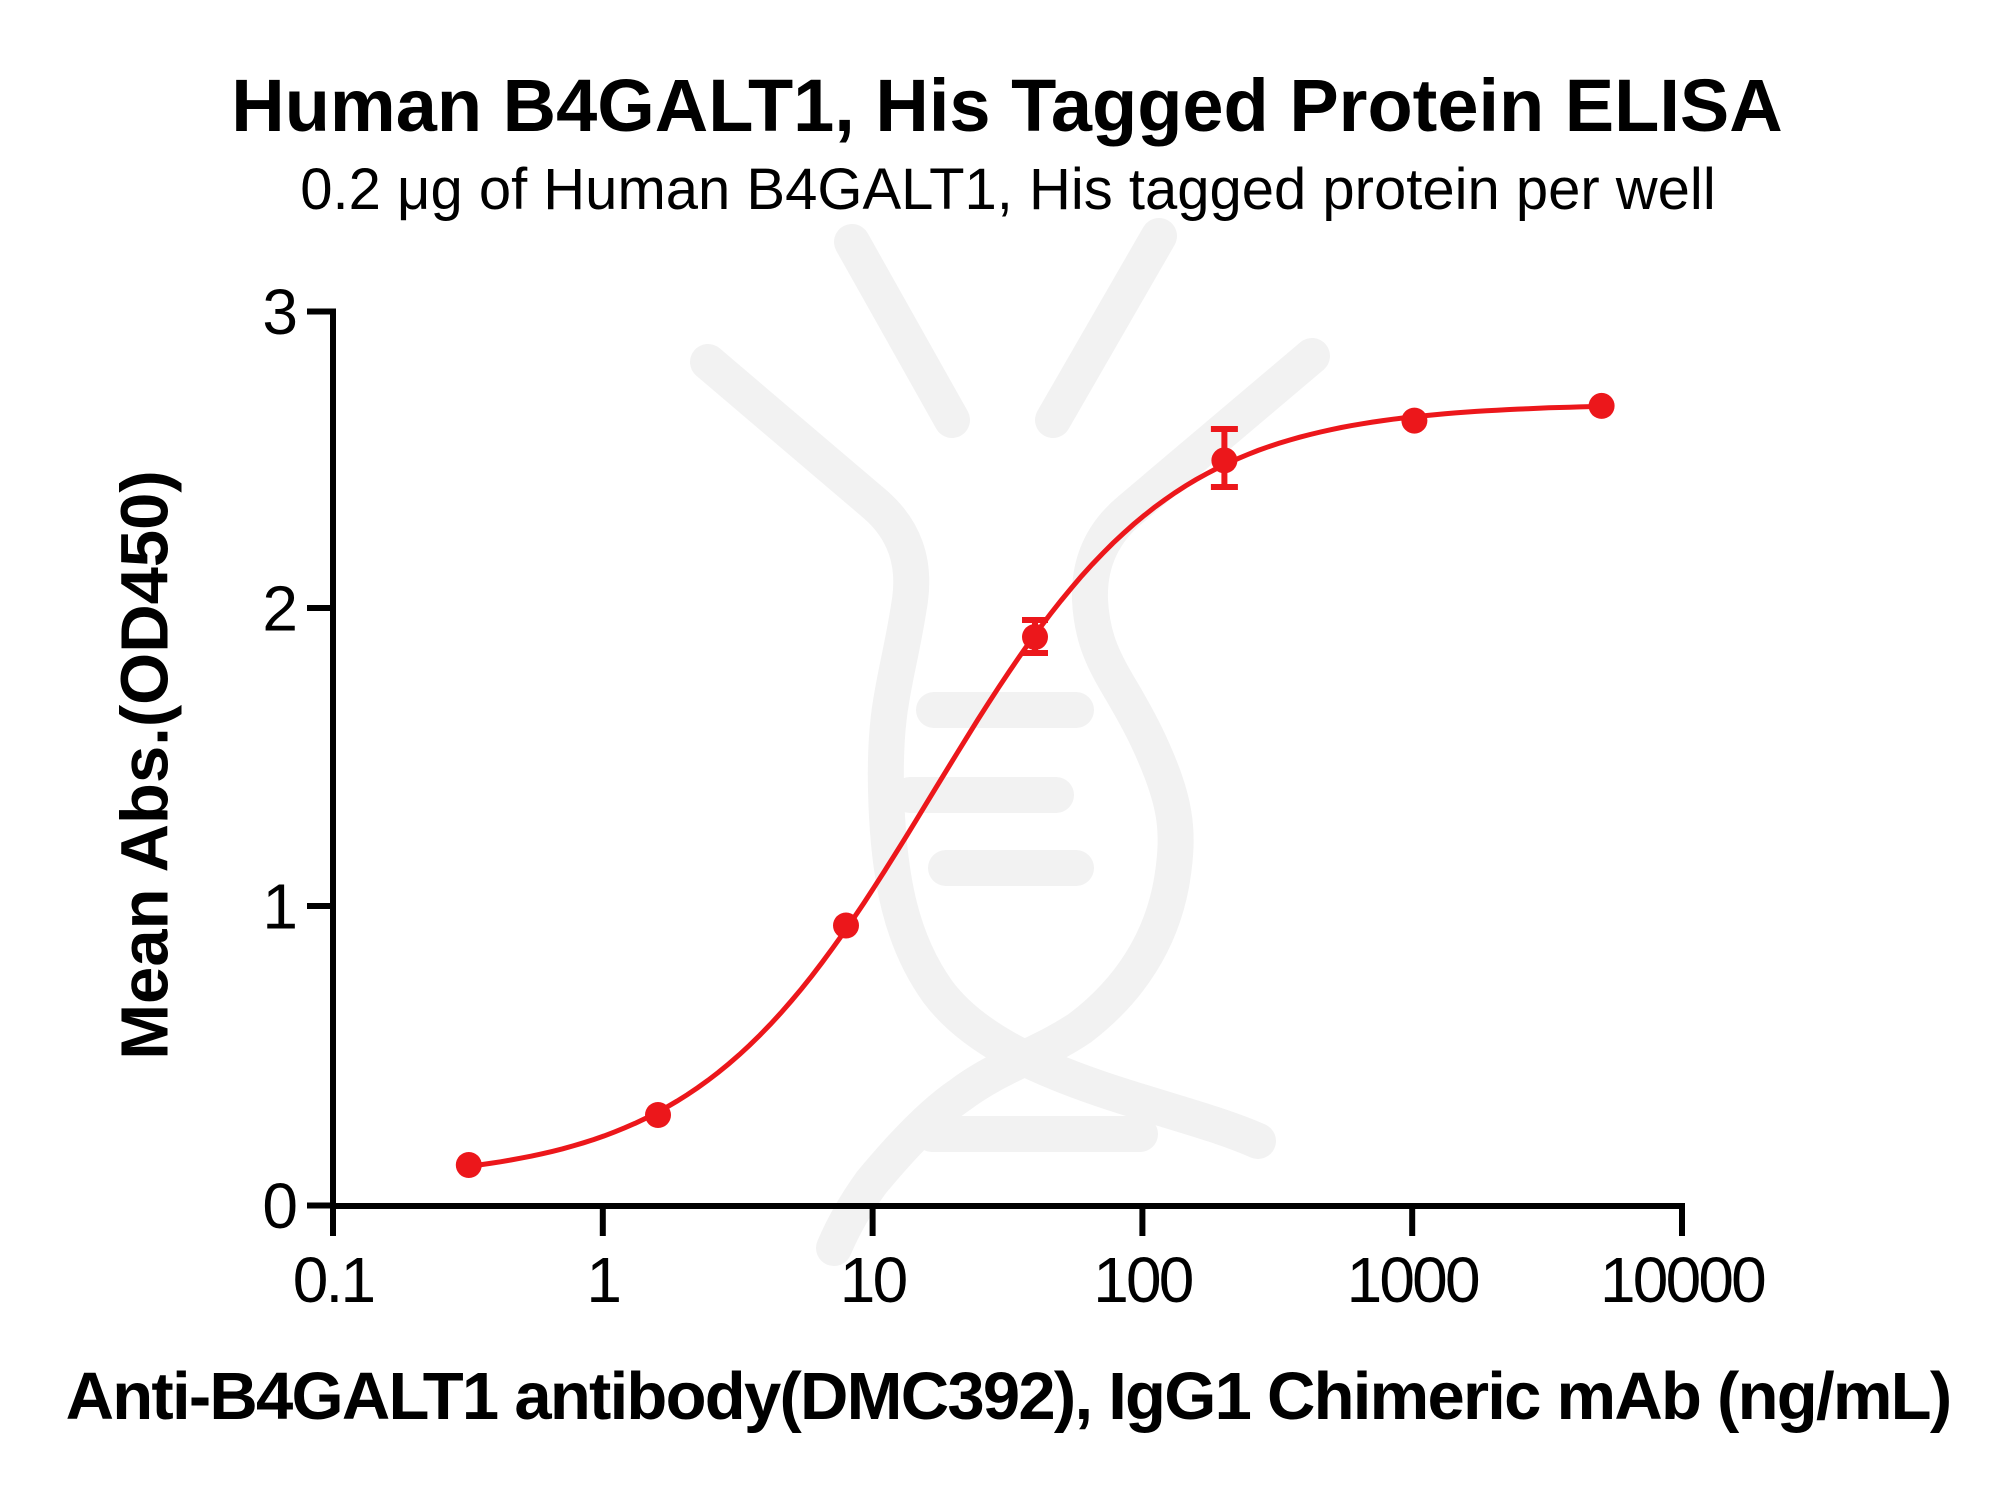  I want to click on svg-text: 2, so click(280, 609).